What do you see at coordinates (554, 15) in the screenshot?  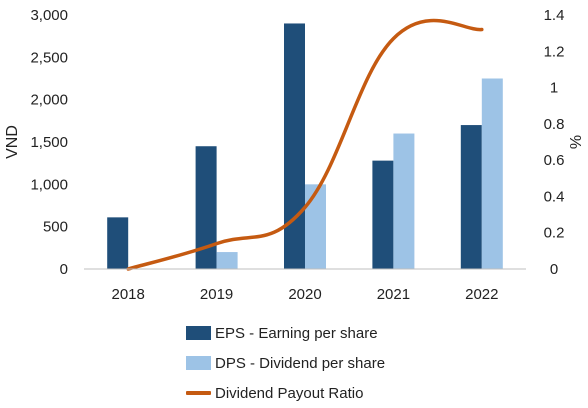 I see `y-tick-right: 1.4` at bounding box center [554, 15].